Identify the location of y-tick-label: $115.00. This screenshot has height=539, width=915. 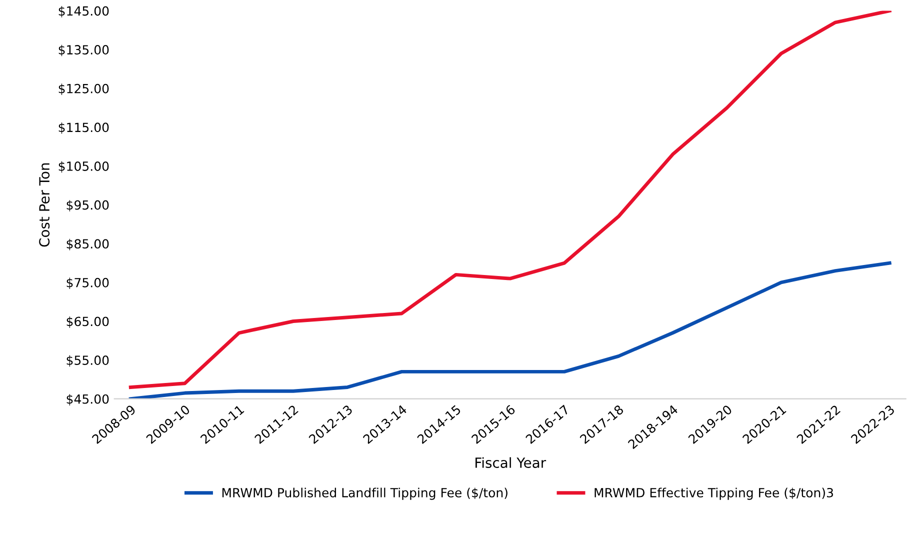
(83, 128).